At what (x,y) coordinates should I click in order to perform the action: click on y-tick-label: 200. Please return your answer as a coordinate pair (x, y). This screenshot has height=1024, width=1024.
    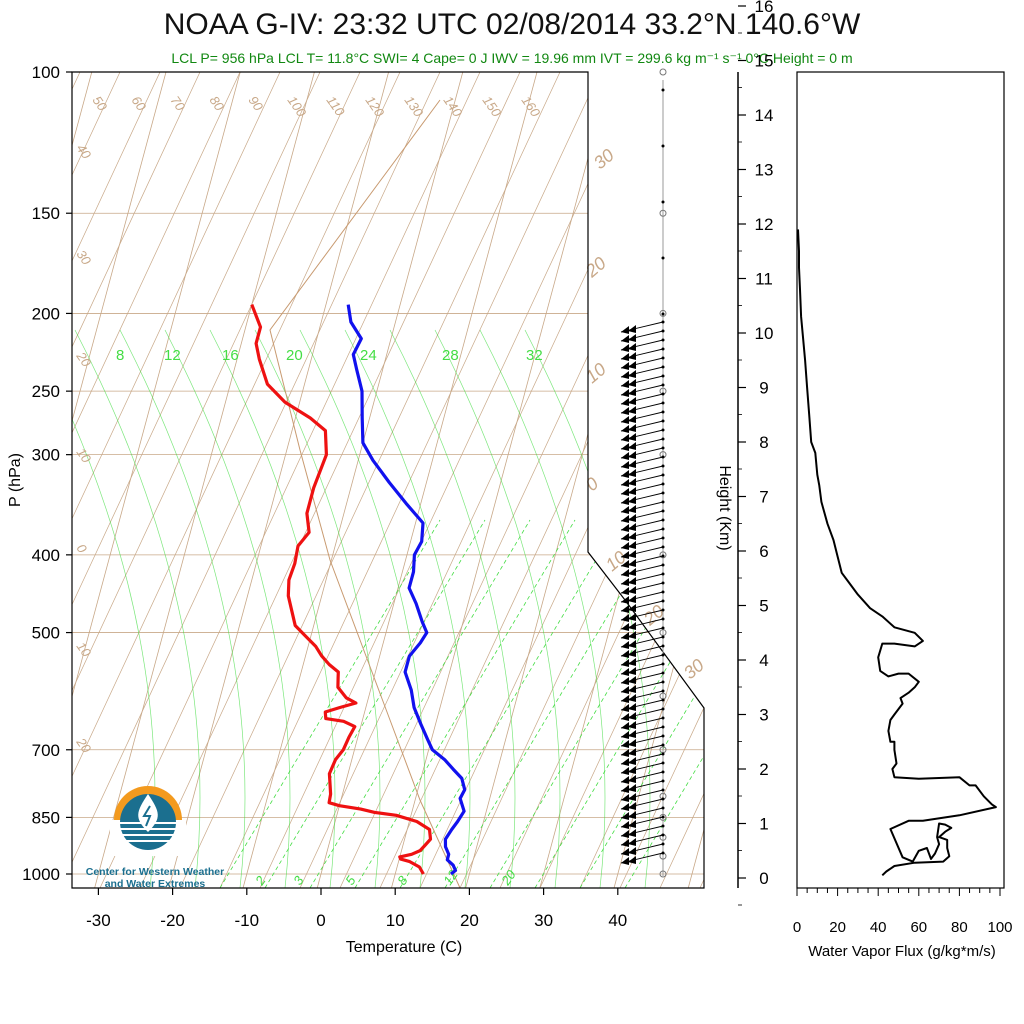
    Looking at the image, I should click on (46, 313).